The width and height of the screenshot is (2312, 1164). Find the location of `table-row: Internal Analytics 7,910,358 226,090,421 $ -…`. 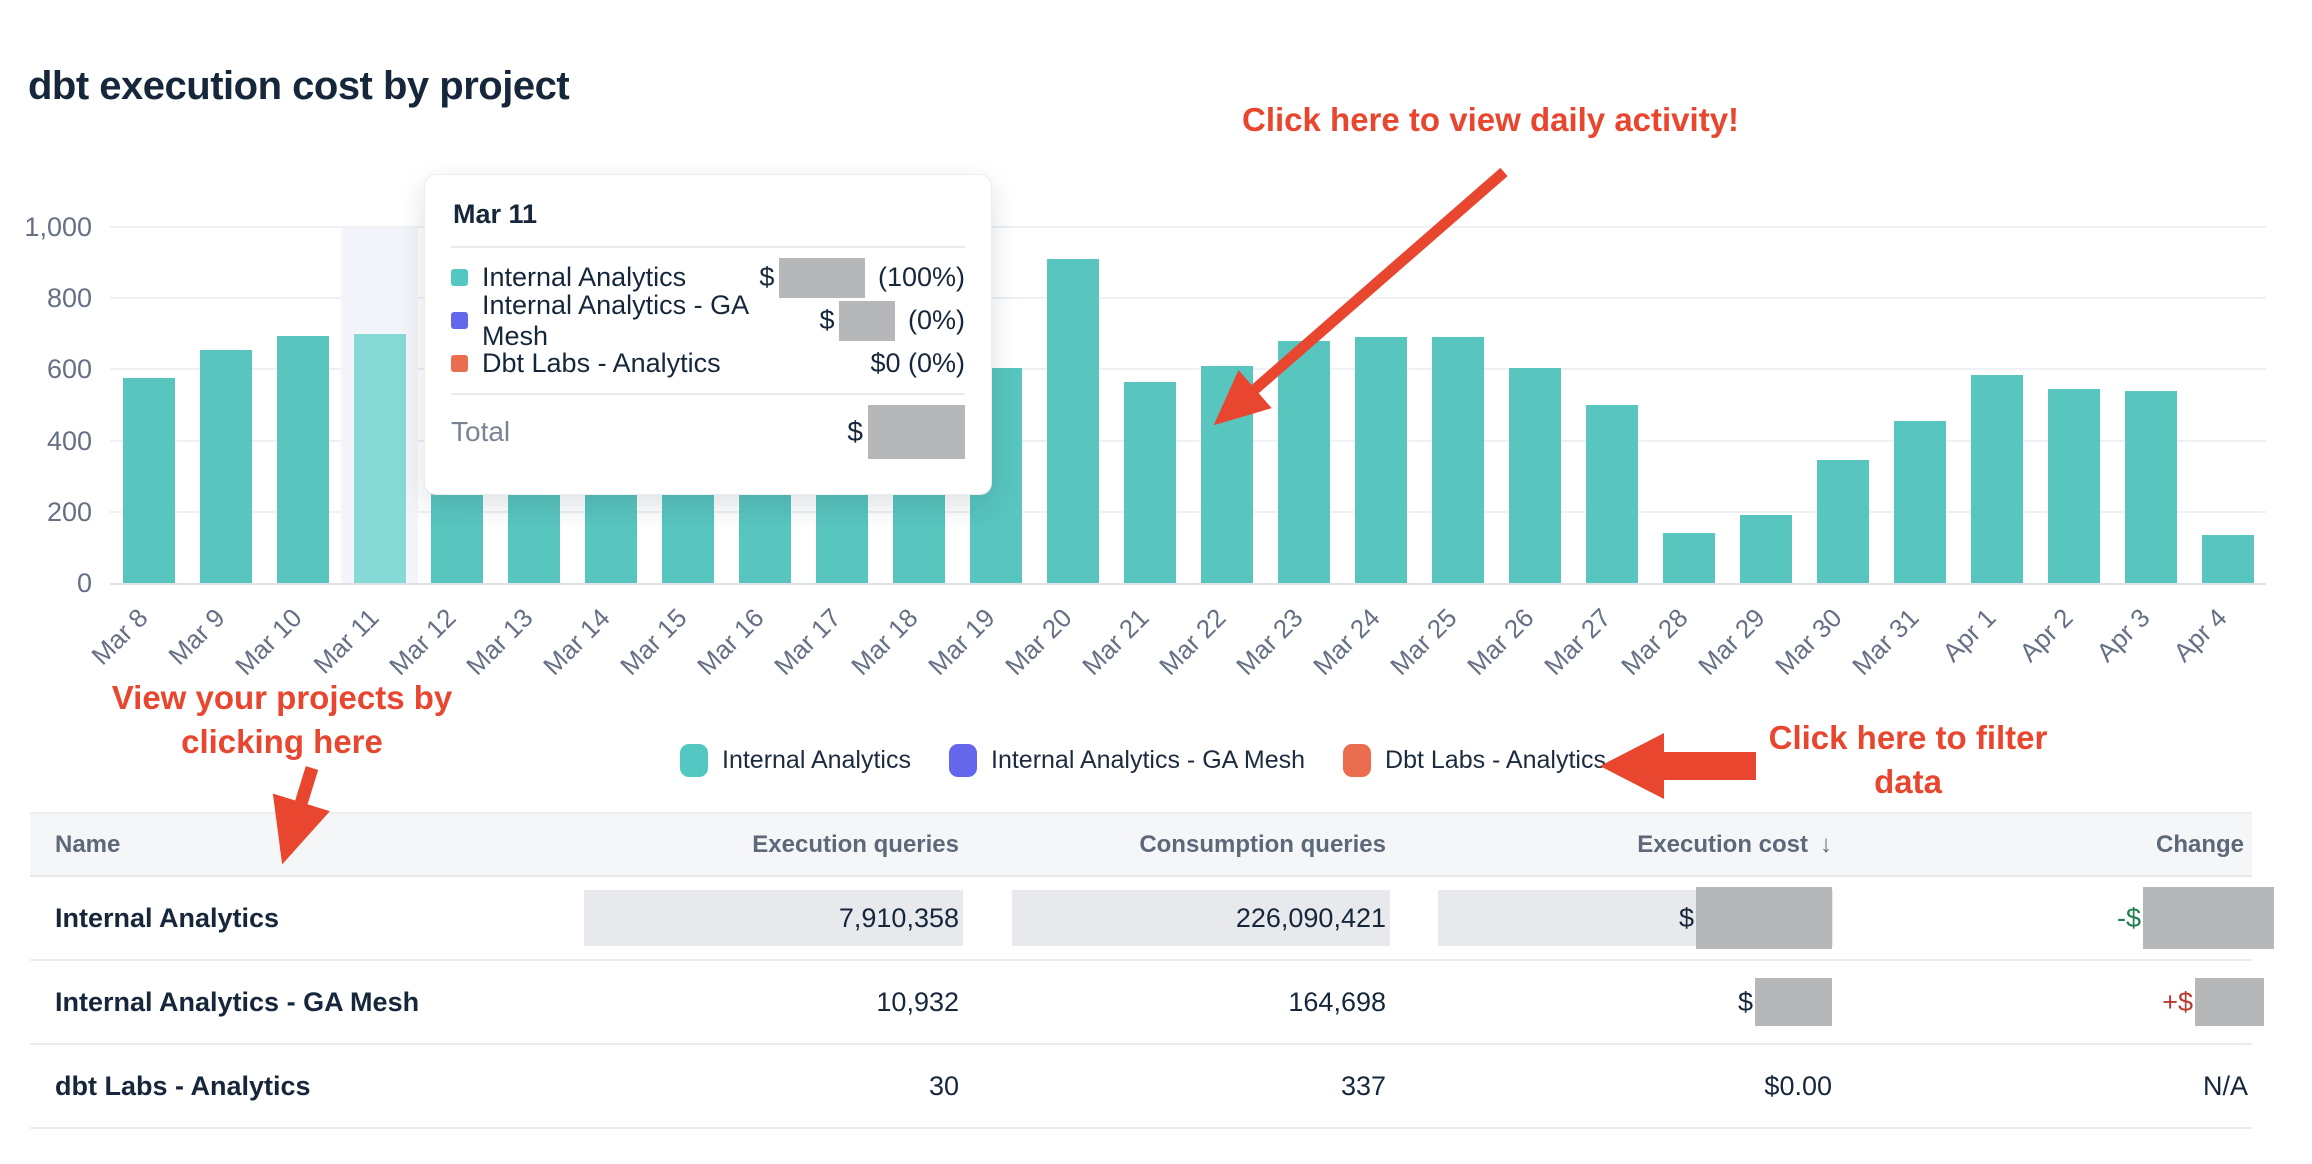

table-row: Internal Analytics 7,910,358 226,090,421 $ -… is located at coordinates (1152, 919).